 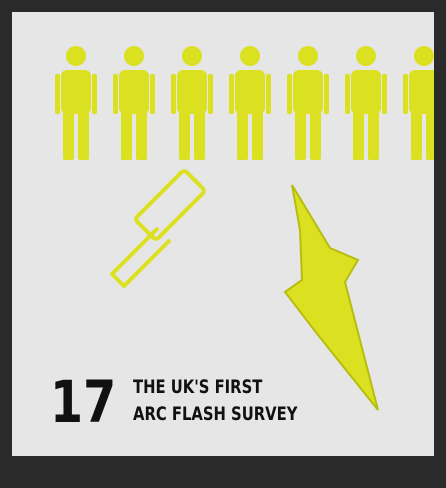 I want to click on headline-line: THE UK'S FIRST, so click(x=198, y=387).